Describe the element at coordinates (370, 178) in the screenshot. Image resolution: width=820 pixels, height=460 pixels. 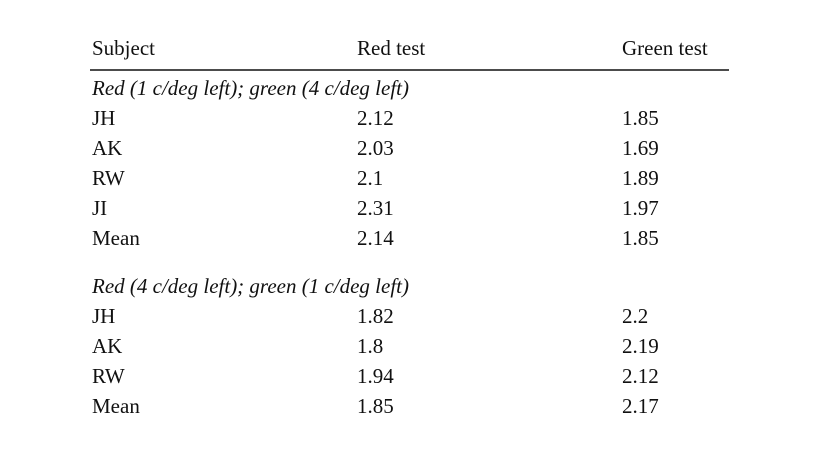
I see `value-cell: 2.1` at that location.